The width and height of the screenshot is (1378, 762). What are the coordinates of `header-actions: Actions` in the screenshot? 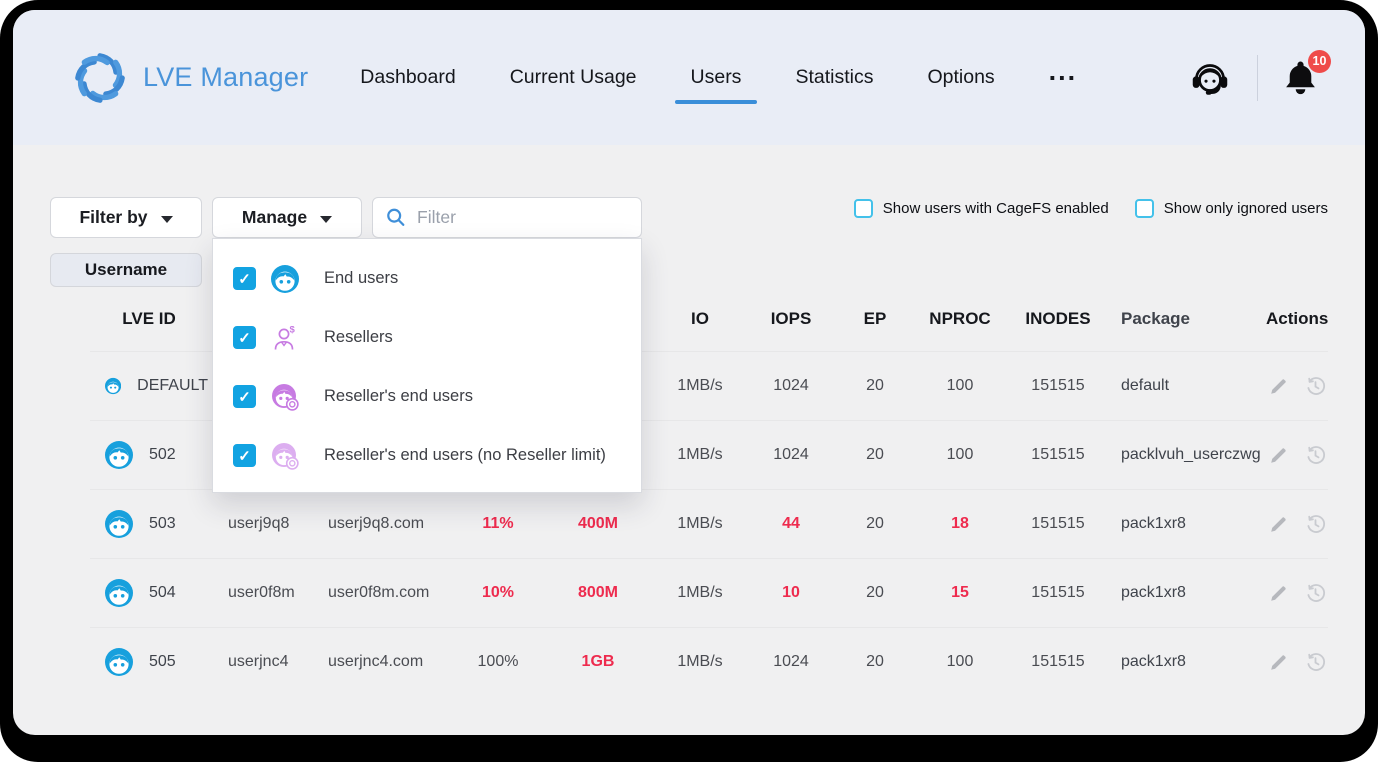 It's located at (1297, 318).